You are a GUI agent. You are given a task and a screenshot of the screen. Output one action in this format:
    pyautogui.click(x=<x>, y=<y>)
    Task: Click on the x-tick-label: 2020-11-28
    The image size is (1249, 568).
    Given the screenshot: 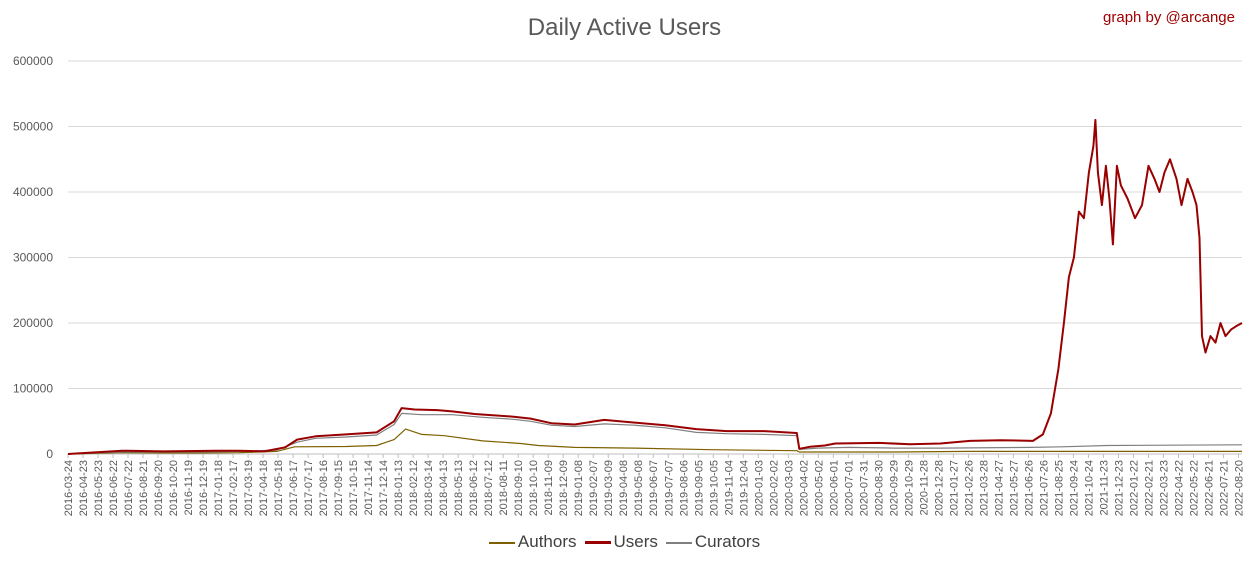 What is the action you would take?
    pyautogui.click(x=924, y=487)
    